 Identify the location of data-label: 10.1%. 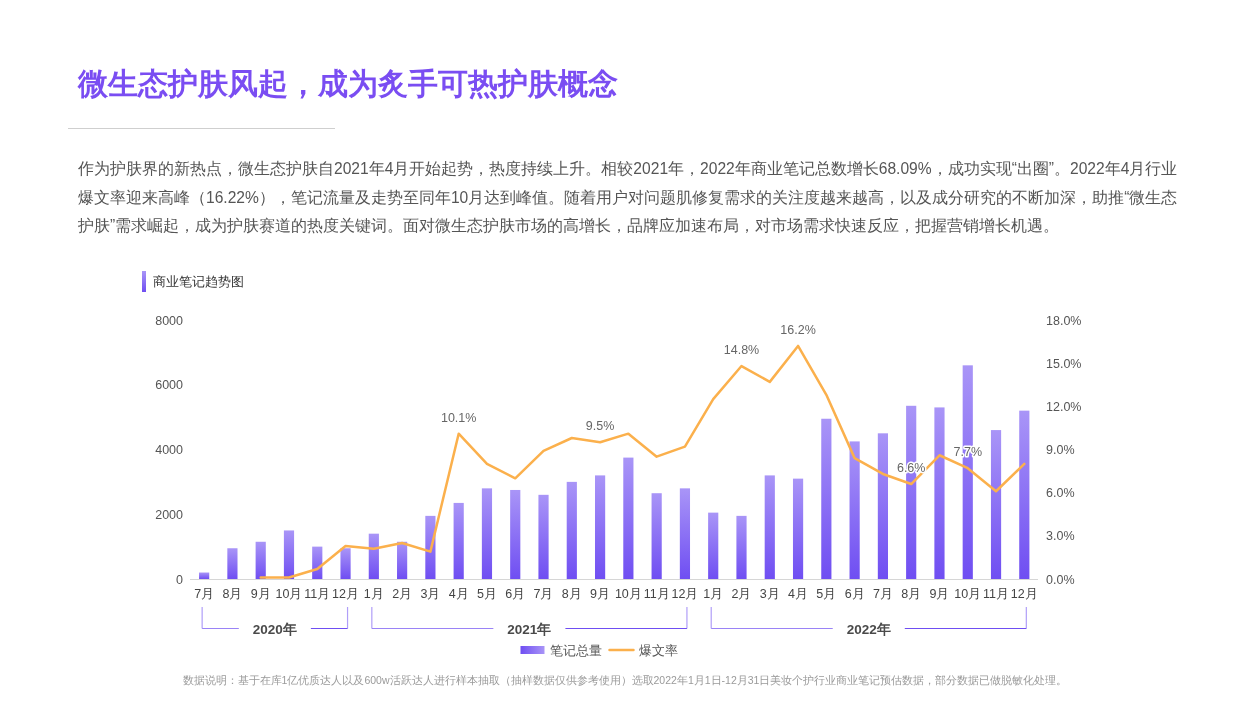
(458, 417).